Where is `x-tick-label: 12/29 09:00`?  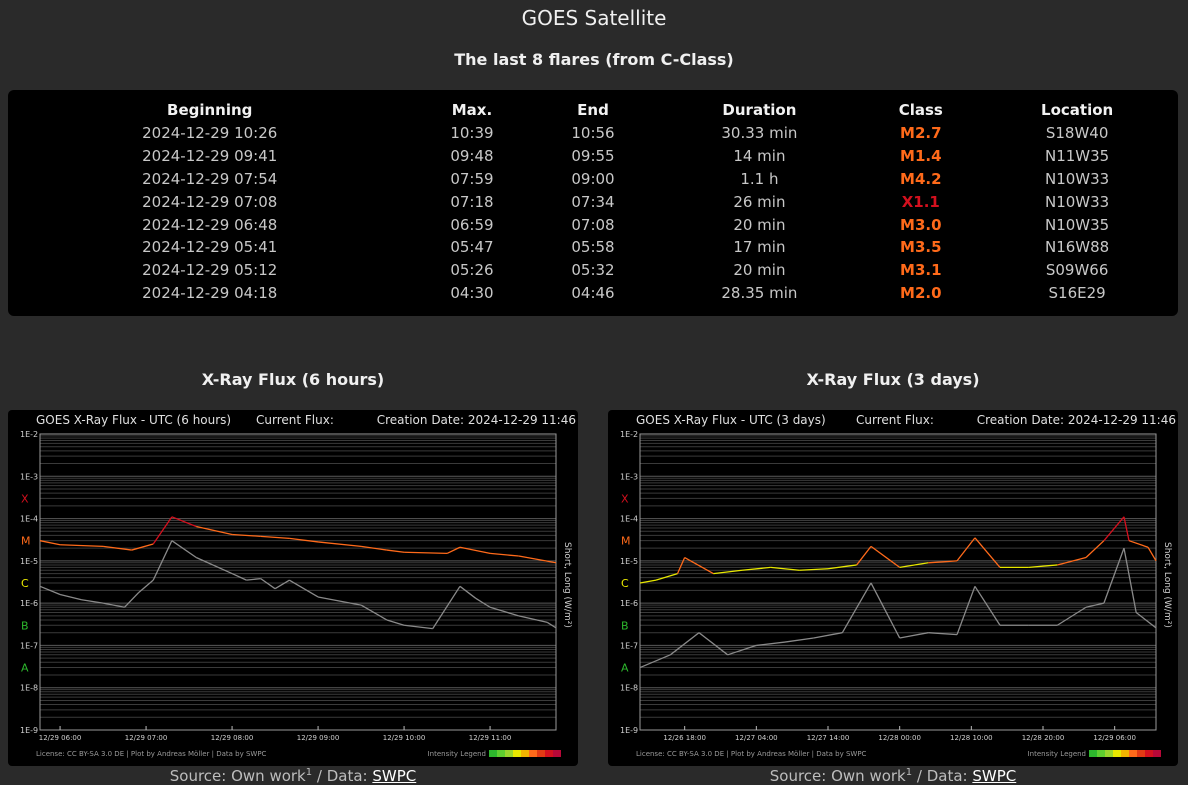
x-tick-label: 12/29 09:00 is located at coordinates (318, 738).